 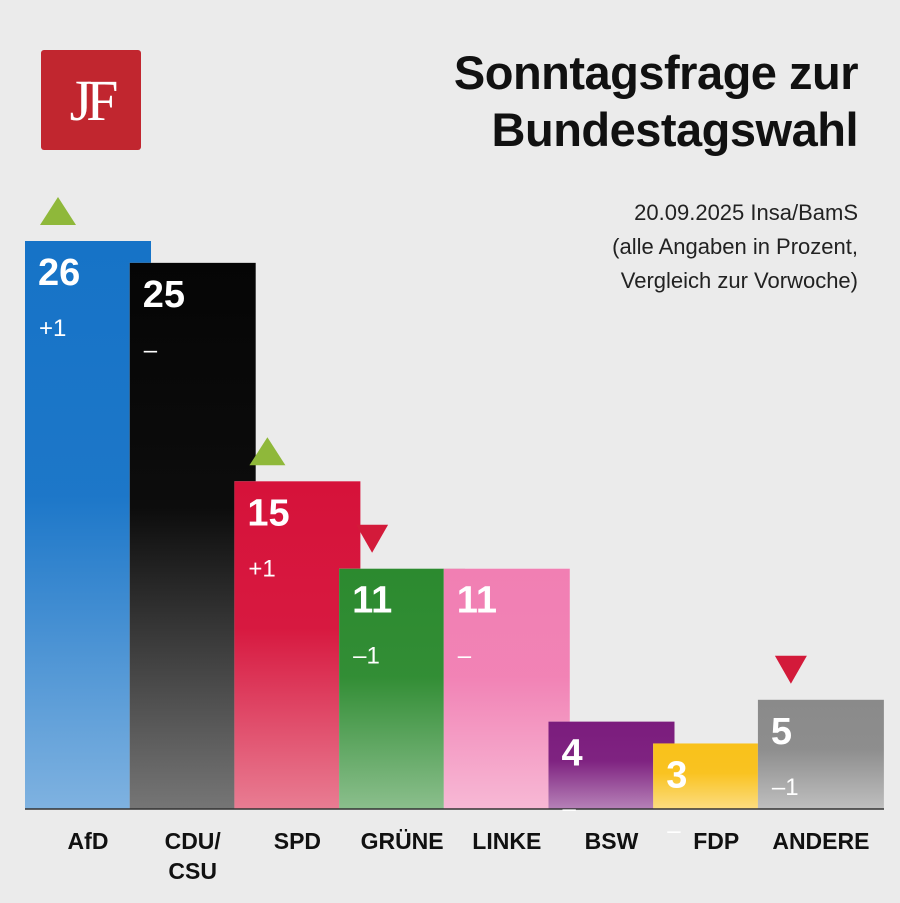 What do you see at coordinates (192, 871) in the screenshot?
I see `category-label-cdu-csu-2: CSU` at bounding box center [192, 871].